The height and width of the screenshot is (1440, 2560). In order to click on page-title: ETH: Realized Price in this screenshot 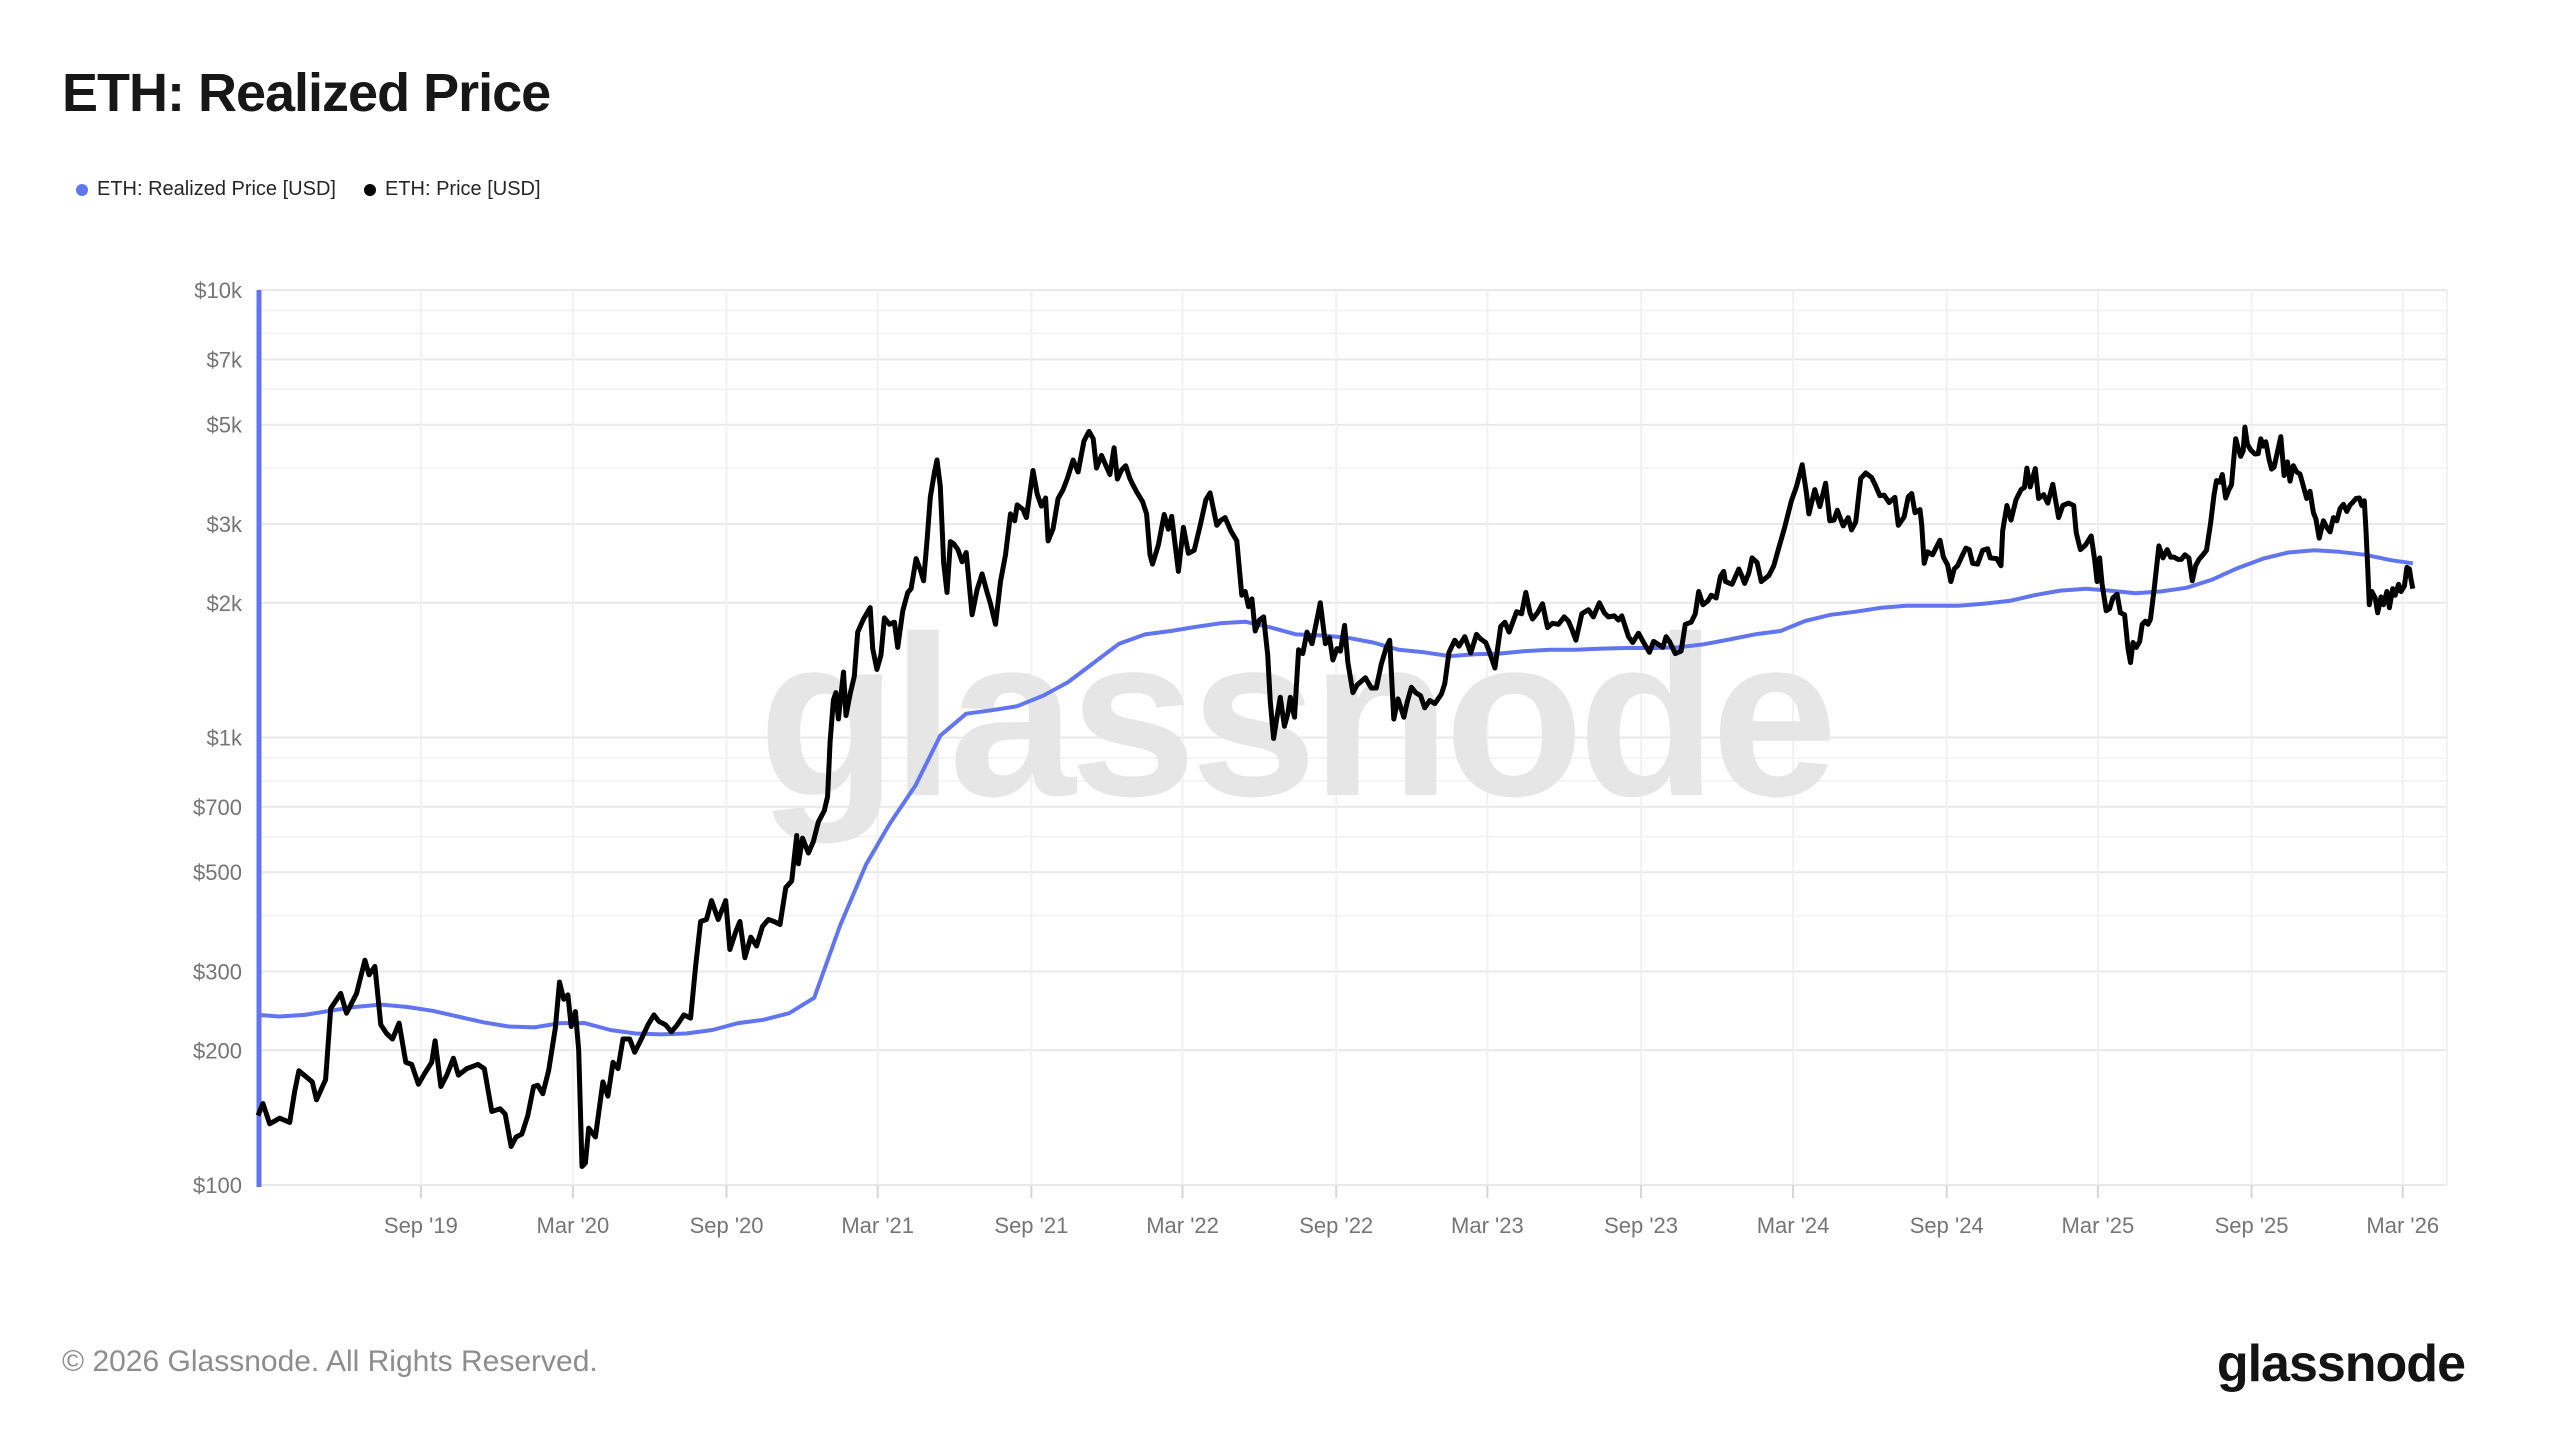, I will do `click(306, 93)`.